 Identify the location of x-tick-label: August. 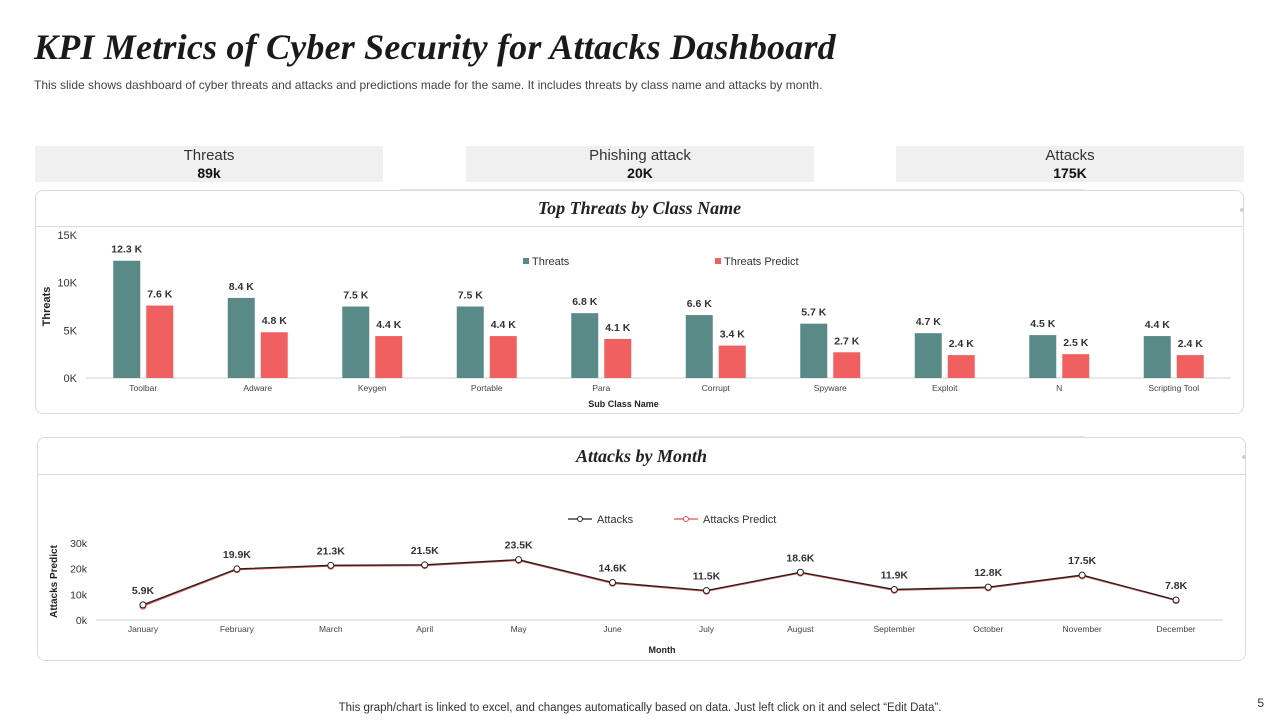
(800, 629).